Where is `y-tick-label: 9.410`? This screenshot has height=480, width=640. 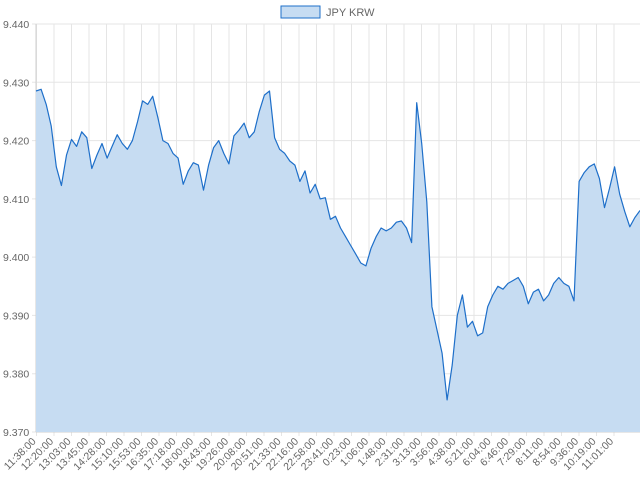
y-tick-label: 9.410 is located at coordinates (16, 200).